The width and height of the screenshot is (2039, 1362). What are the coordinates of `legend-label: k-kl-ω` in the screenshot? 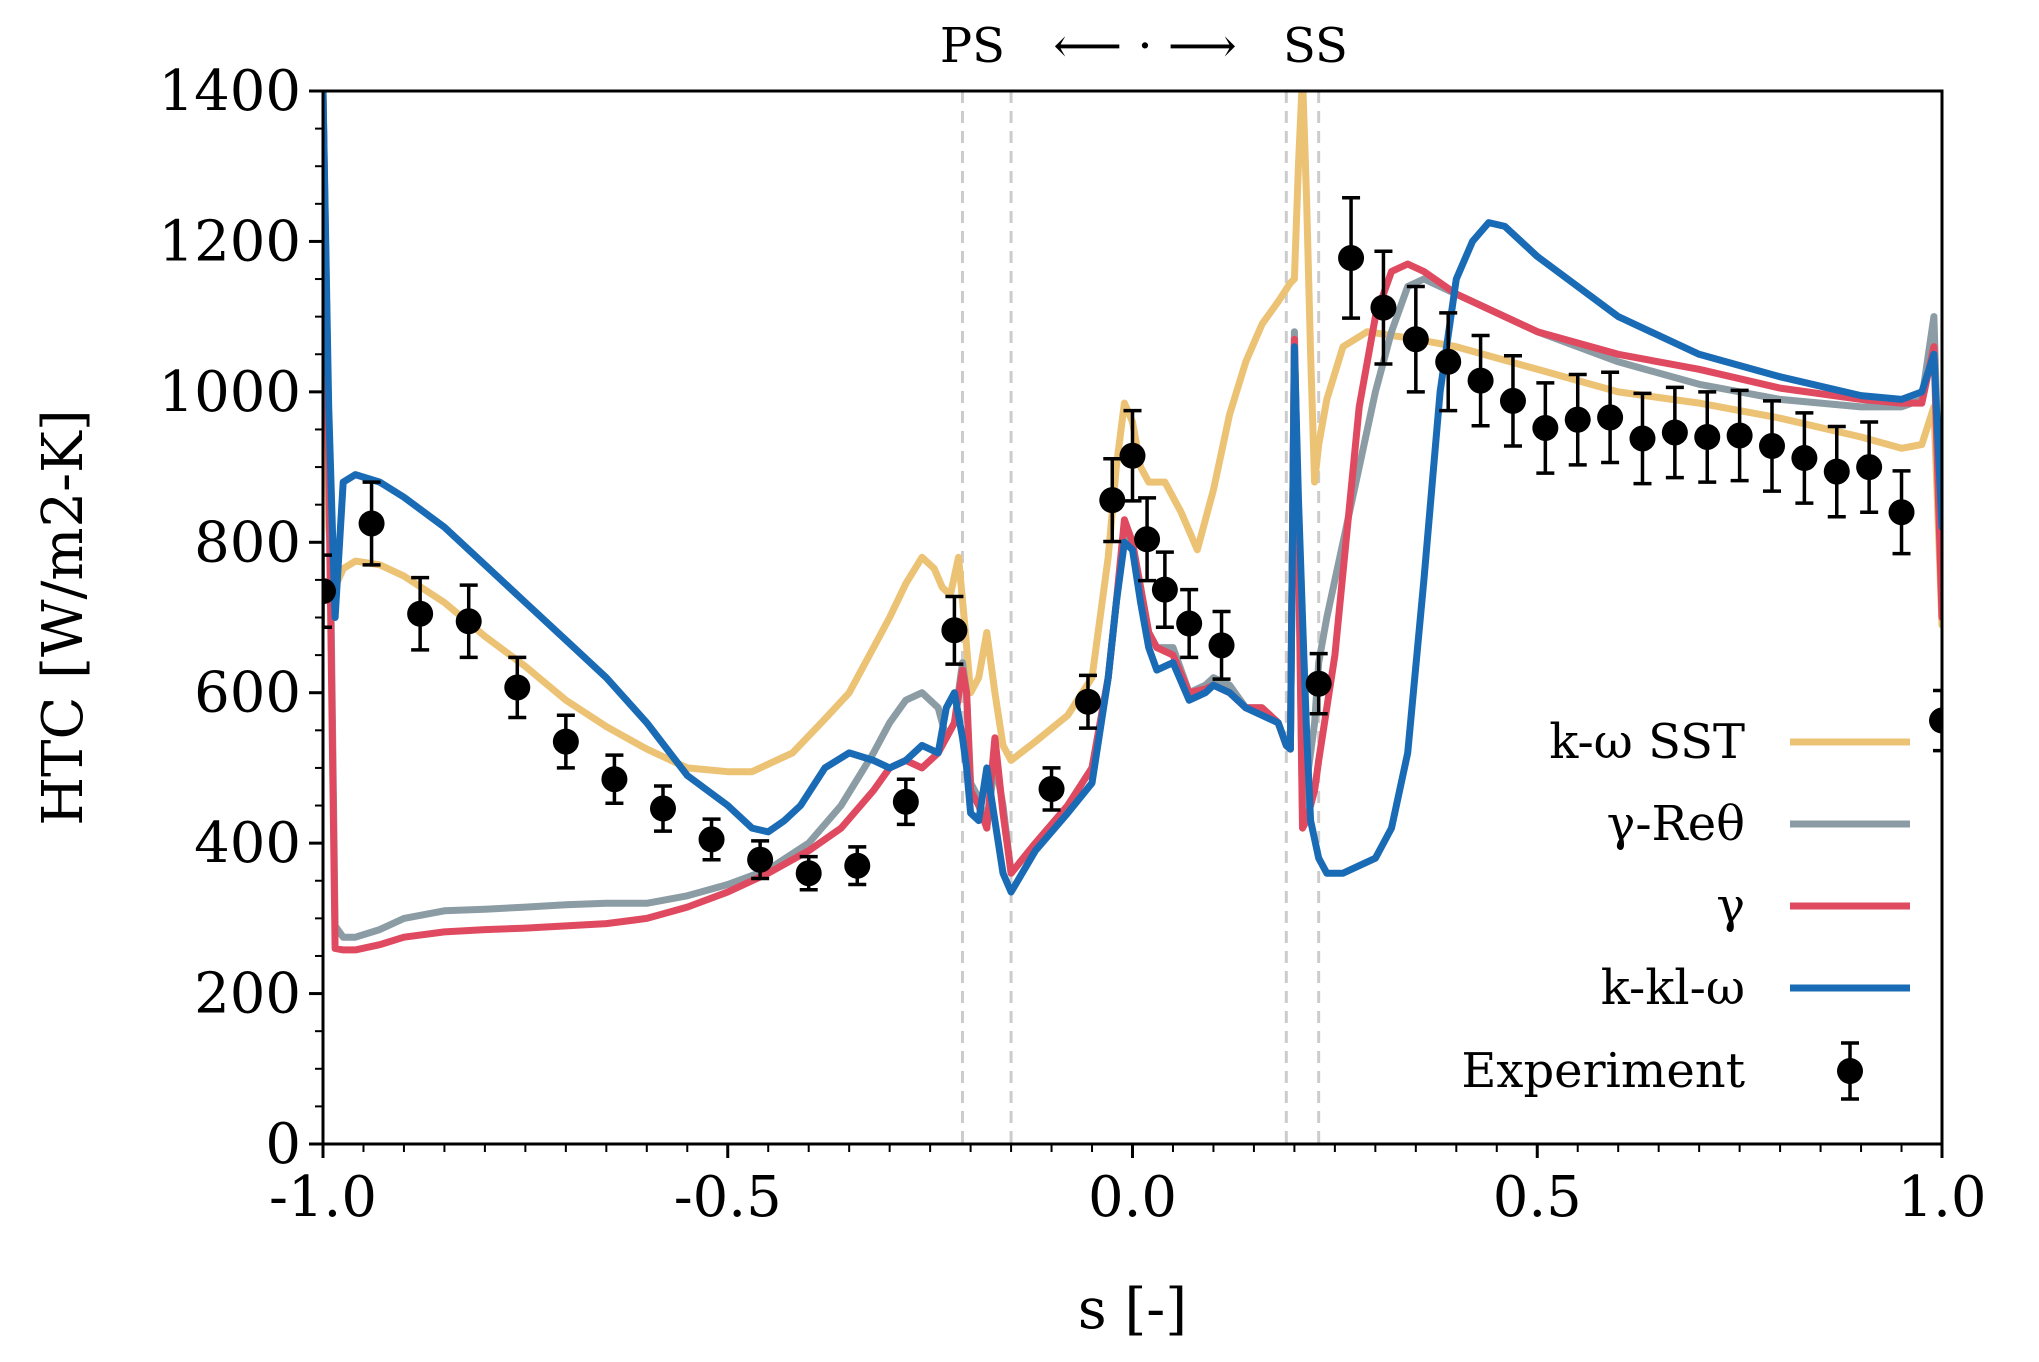 It's located at (1673, 988).